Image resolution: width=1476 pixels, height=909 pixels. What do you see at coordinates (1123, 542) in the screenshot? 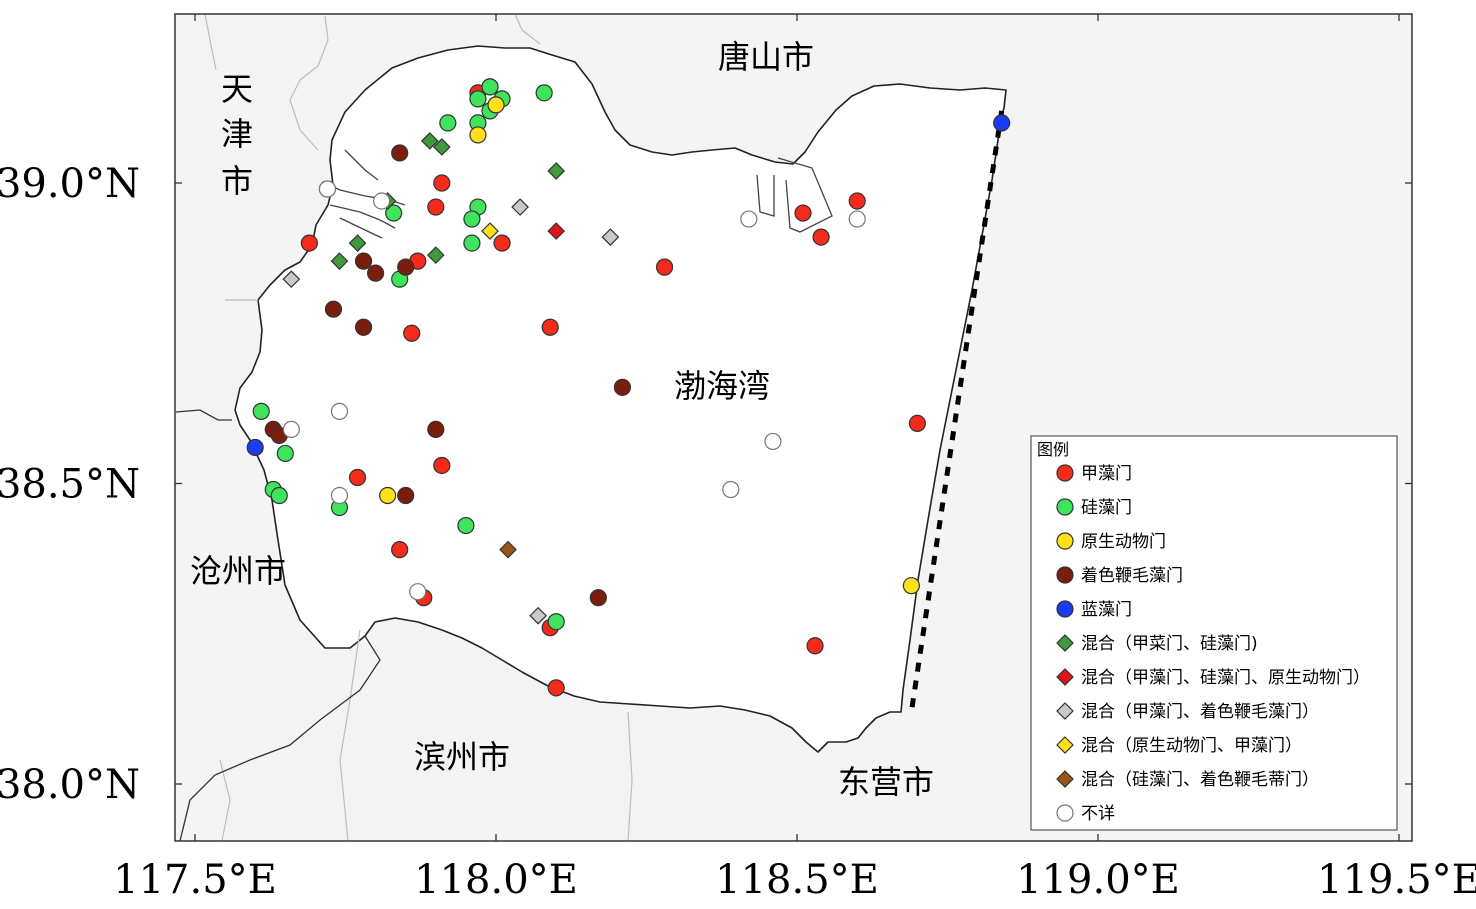
I see `legend-item-label: 原生动物门` at bounding box center [1123, 542].